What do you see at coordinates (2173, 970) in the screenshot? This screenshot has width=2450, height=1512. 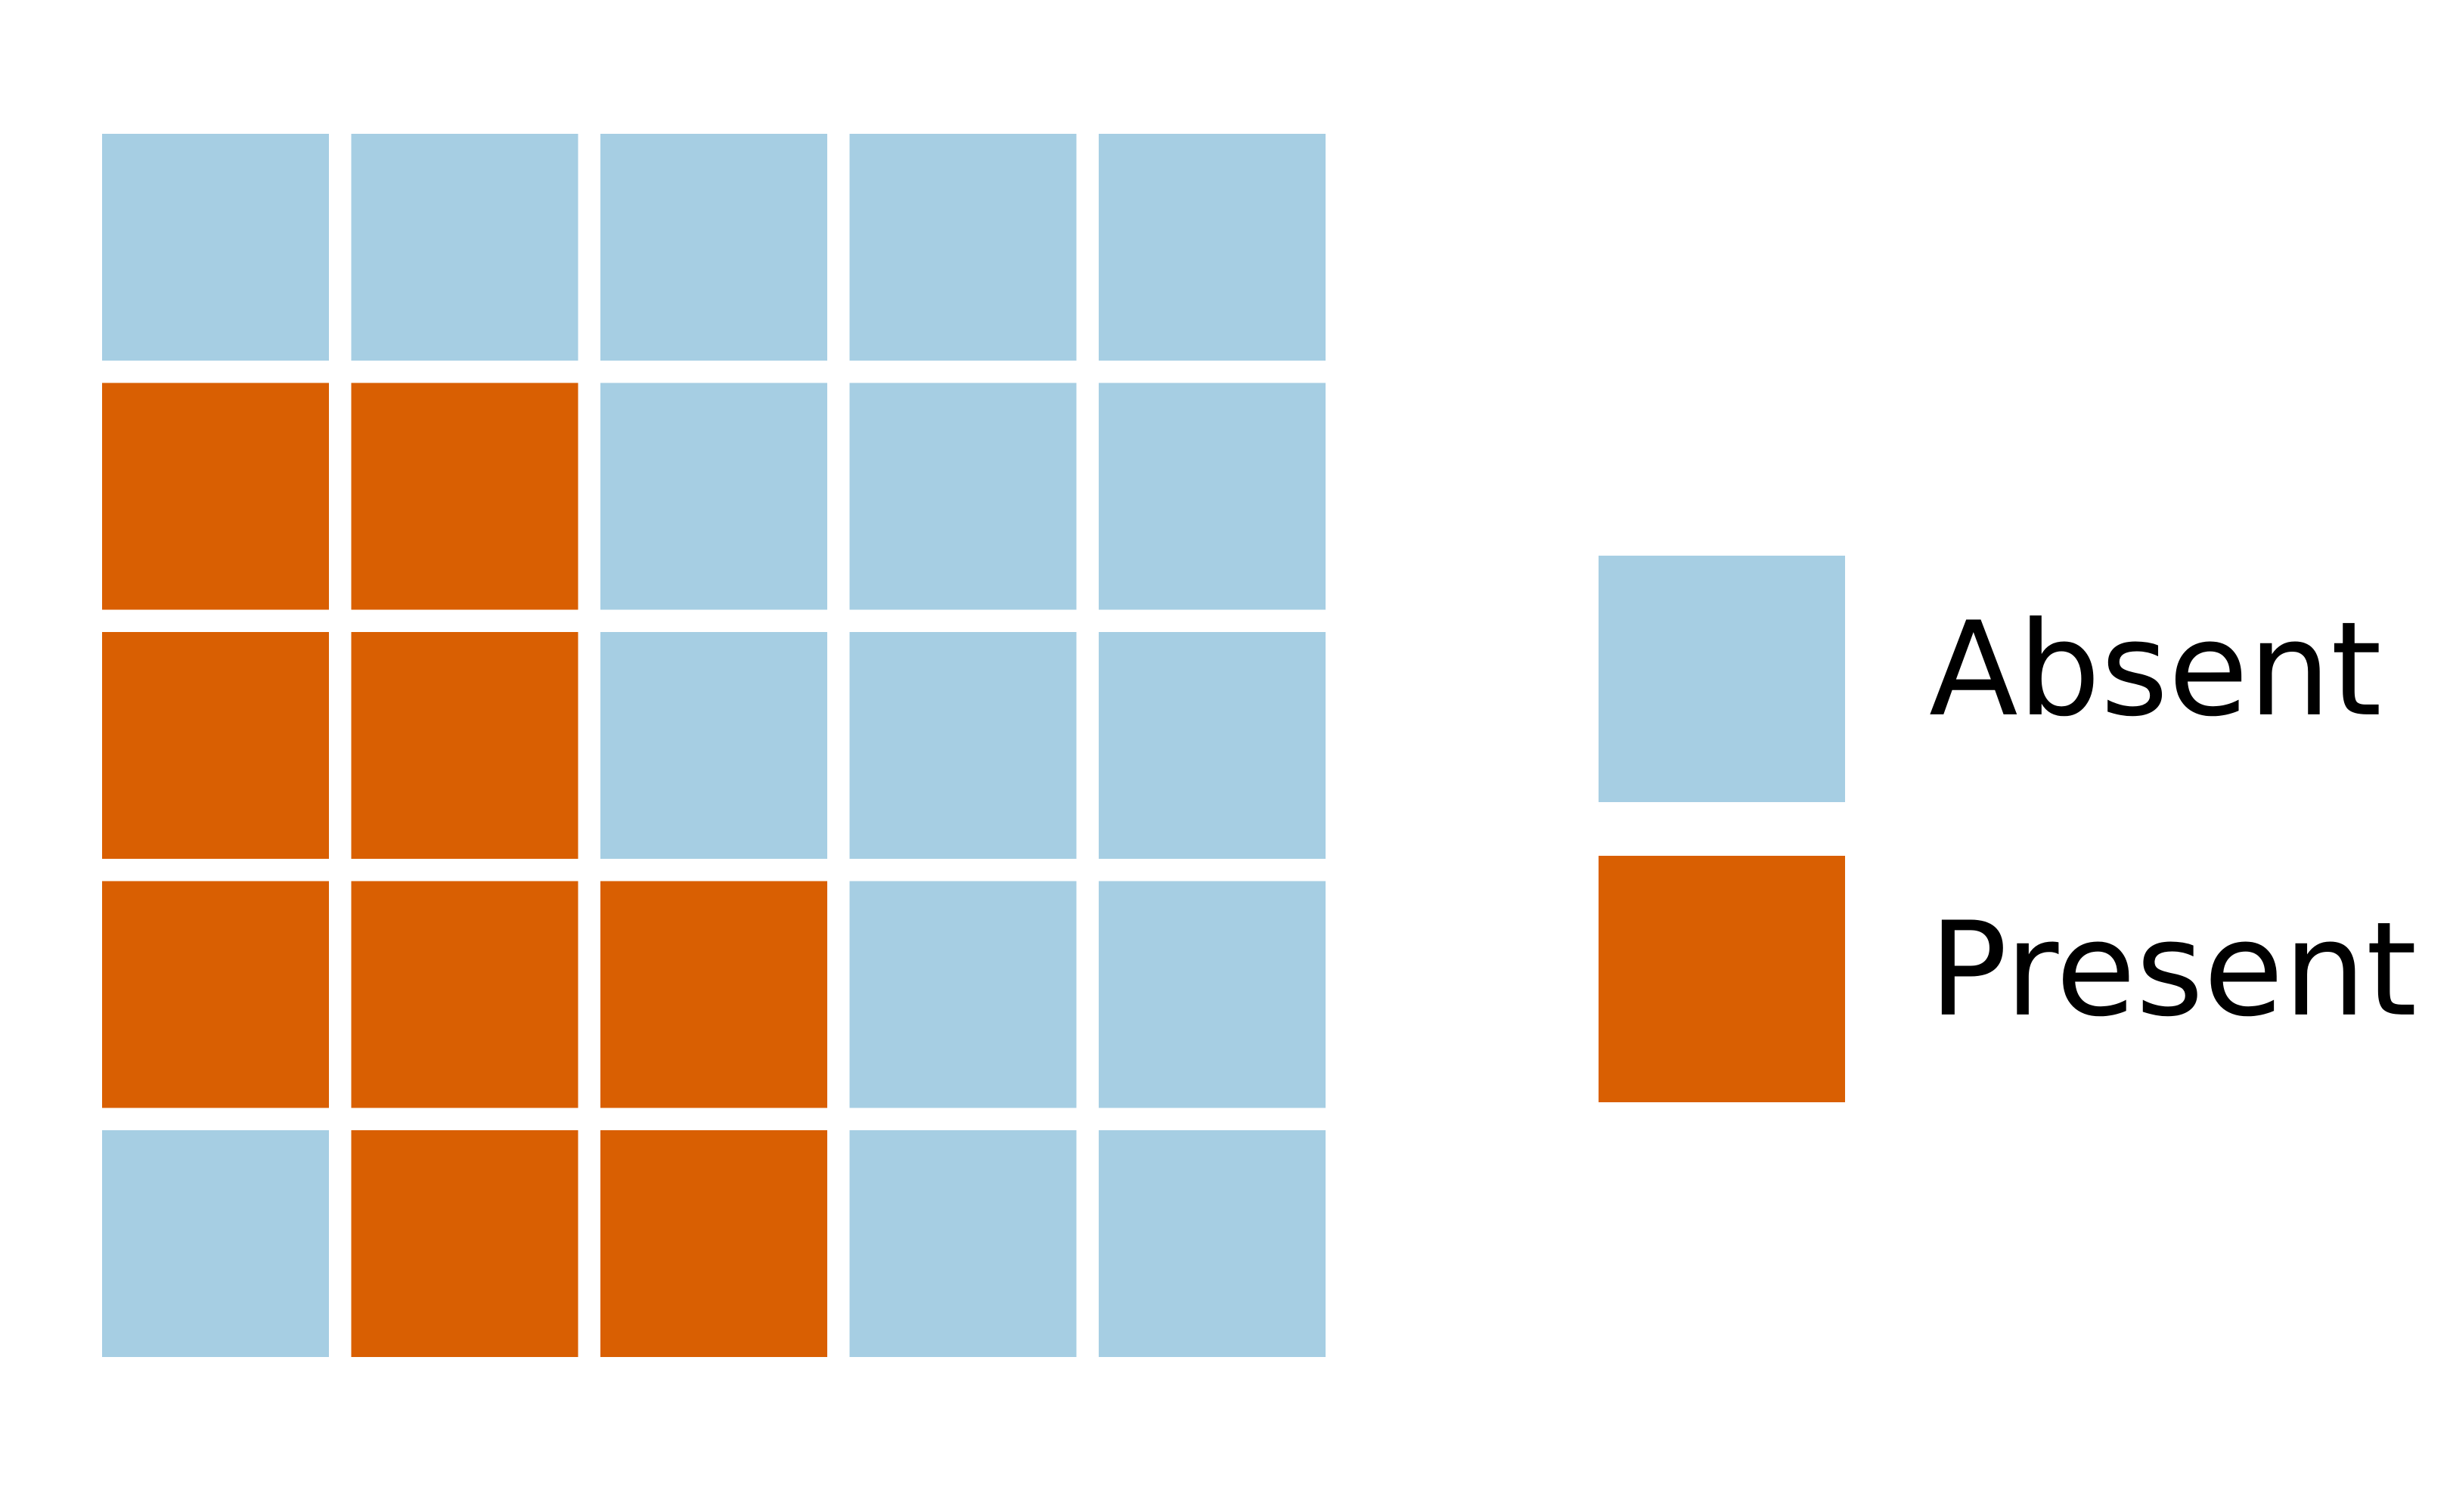 I see `legend-label: Present` at bounding box center [2173, 970].